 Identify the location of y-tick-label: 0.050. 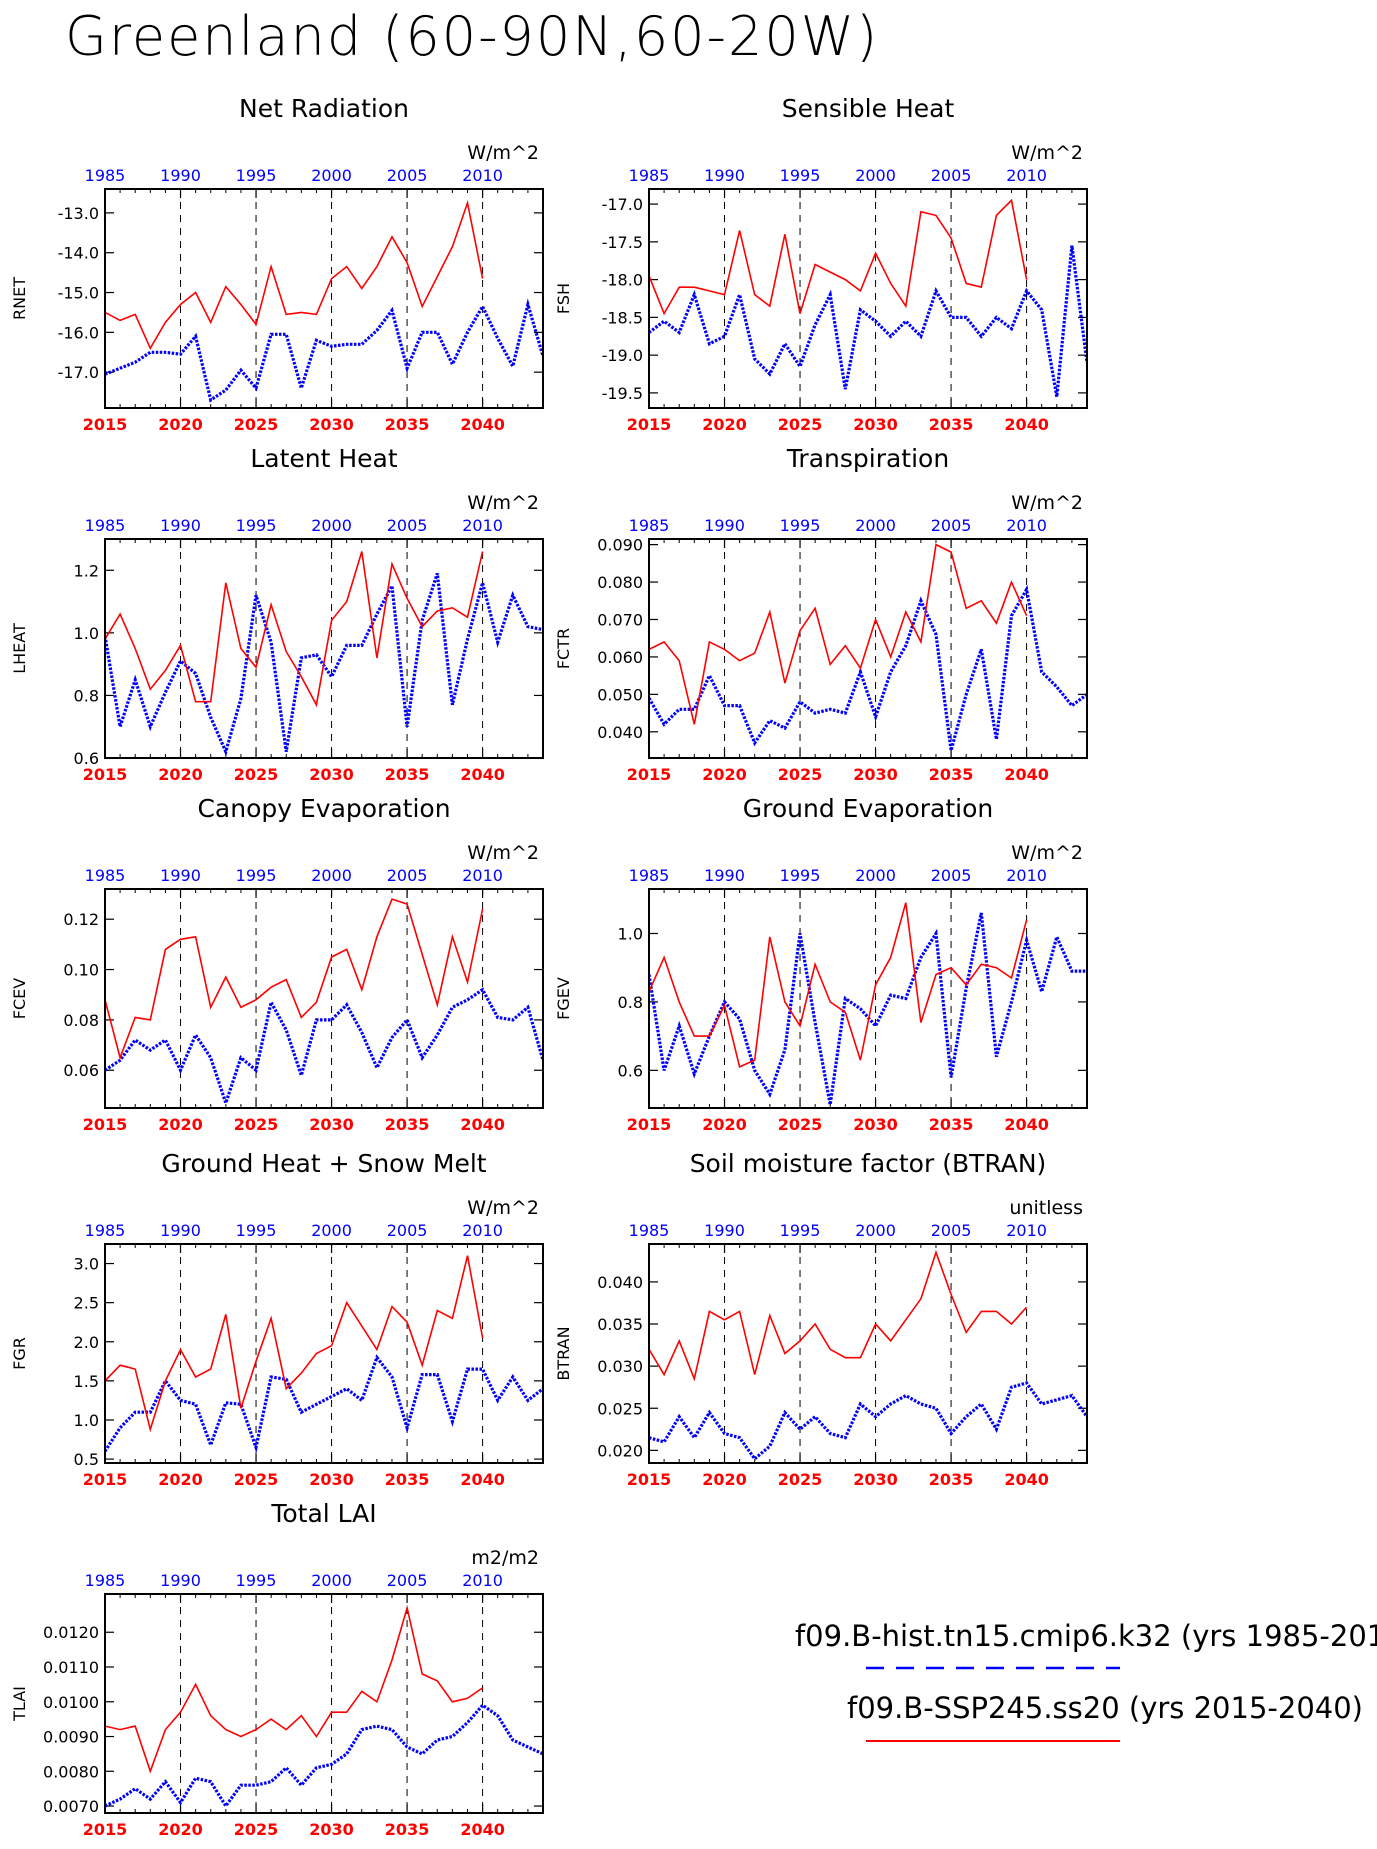
(620, 694).